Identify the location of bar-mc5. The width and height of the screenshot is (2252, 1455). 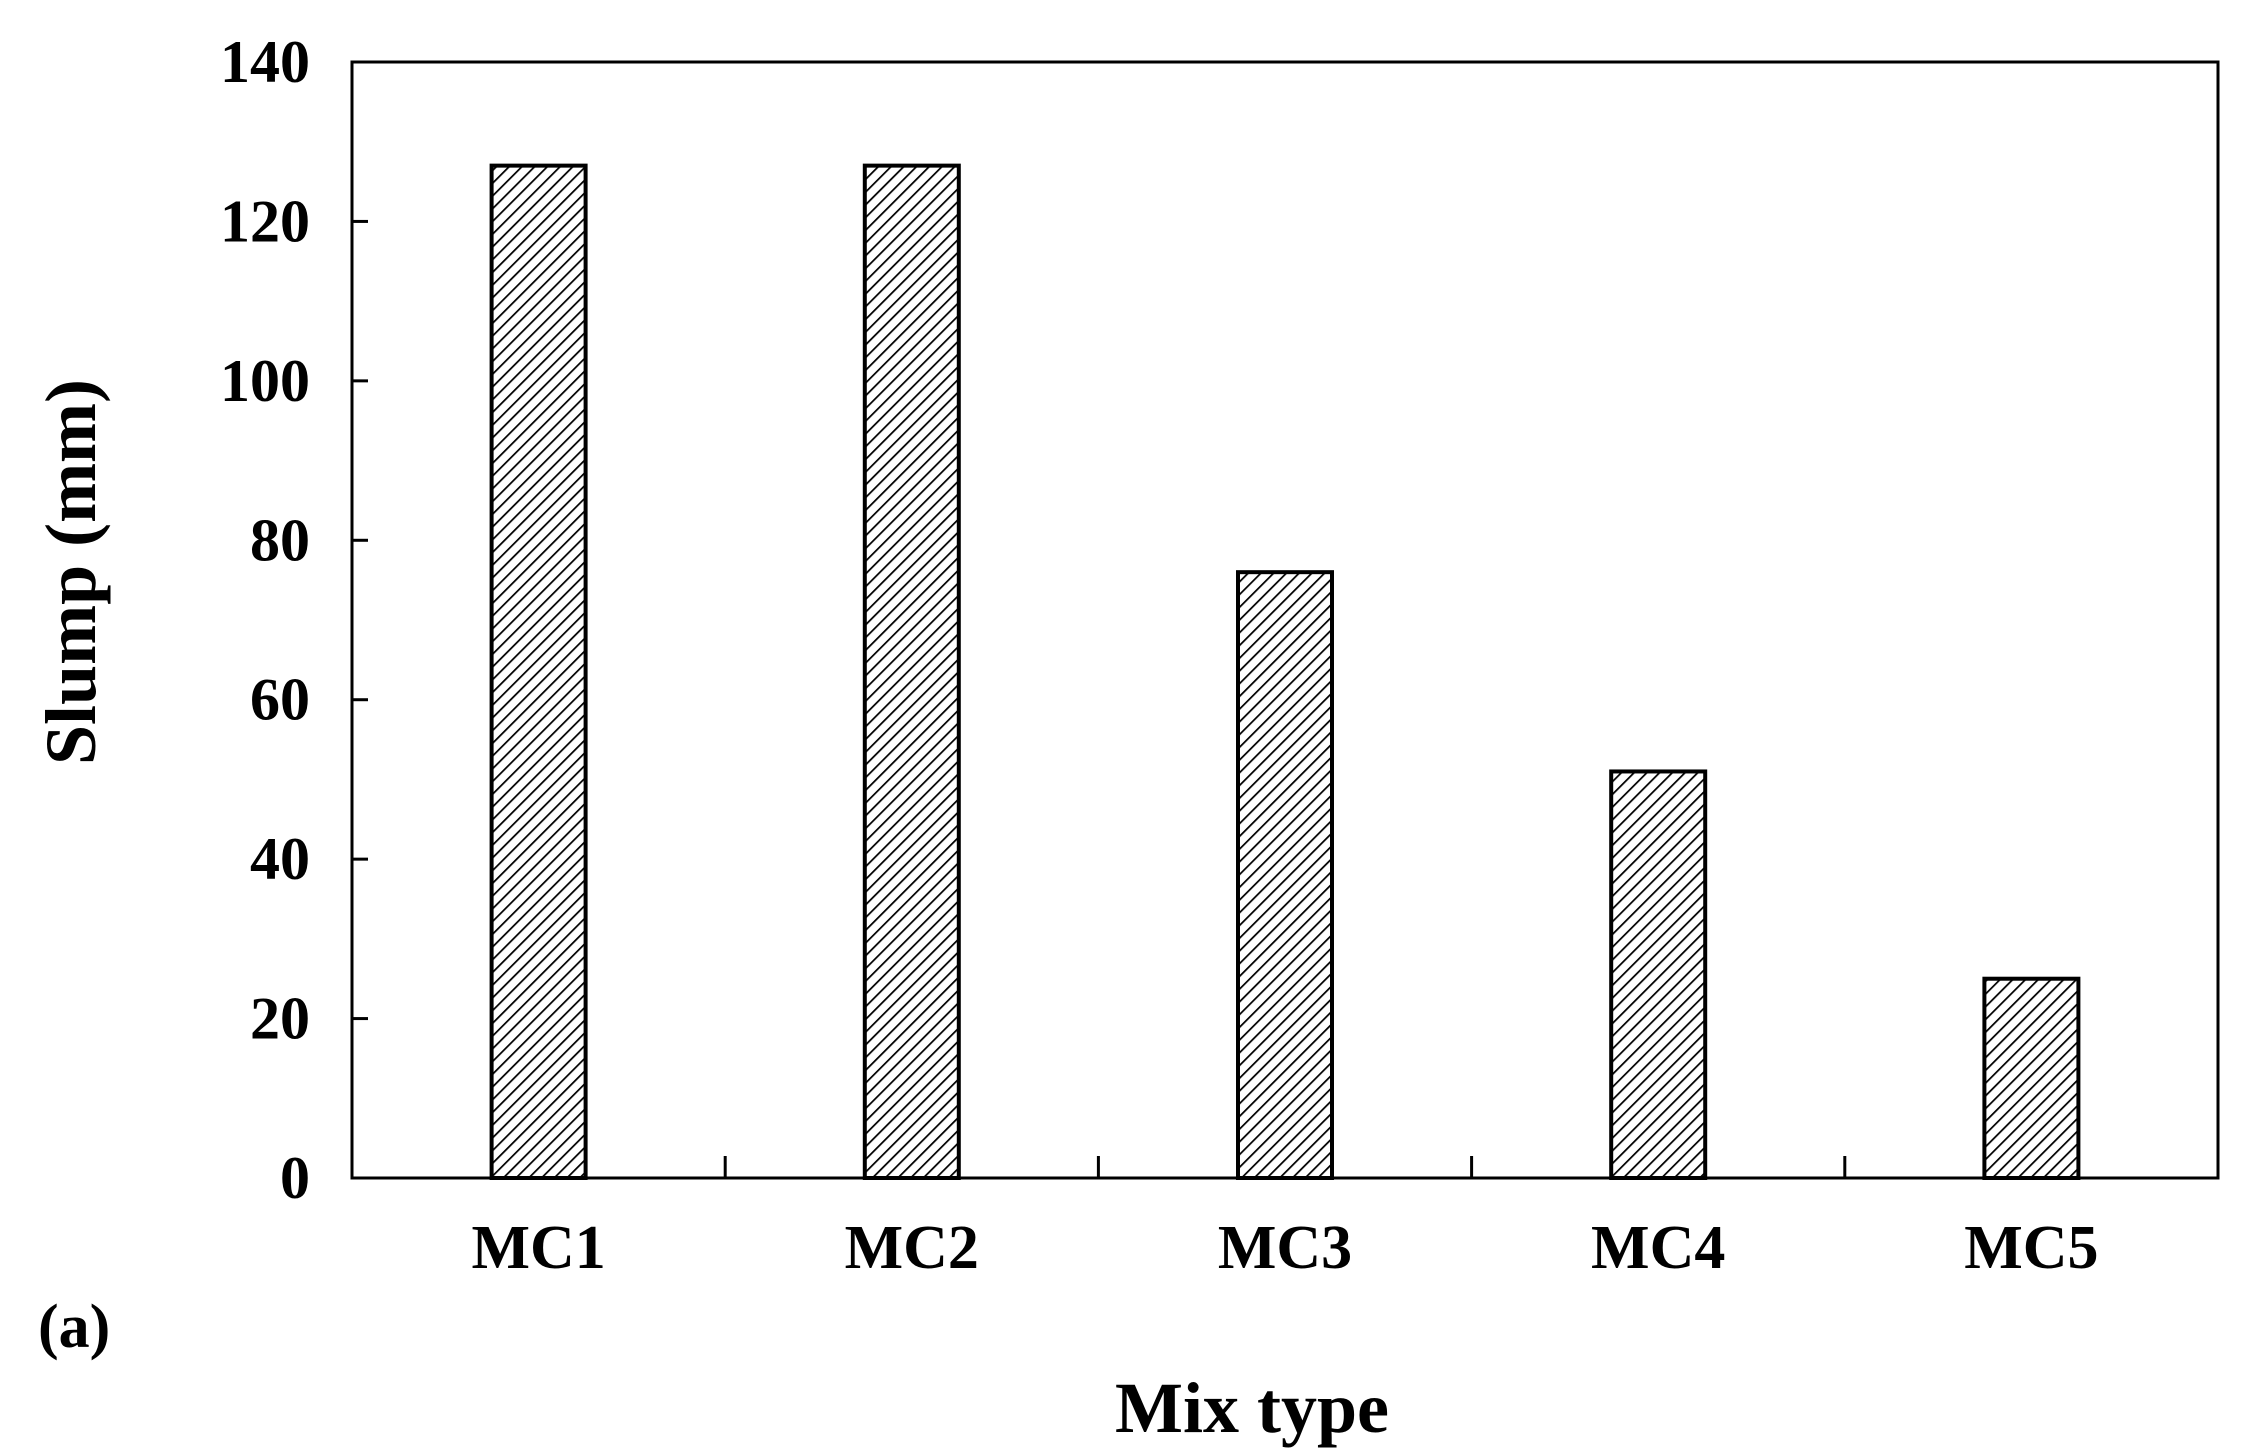
(2031, 1078).